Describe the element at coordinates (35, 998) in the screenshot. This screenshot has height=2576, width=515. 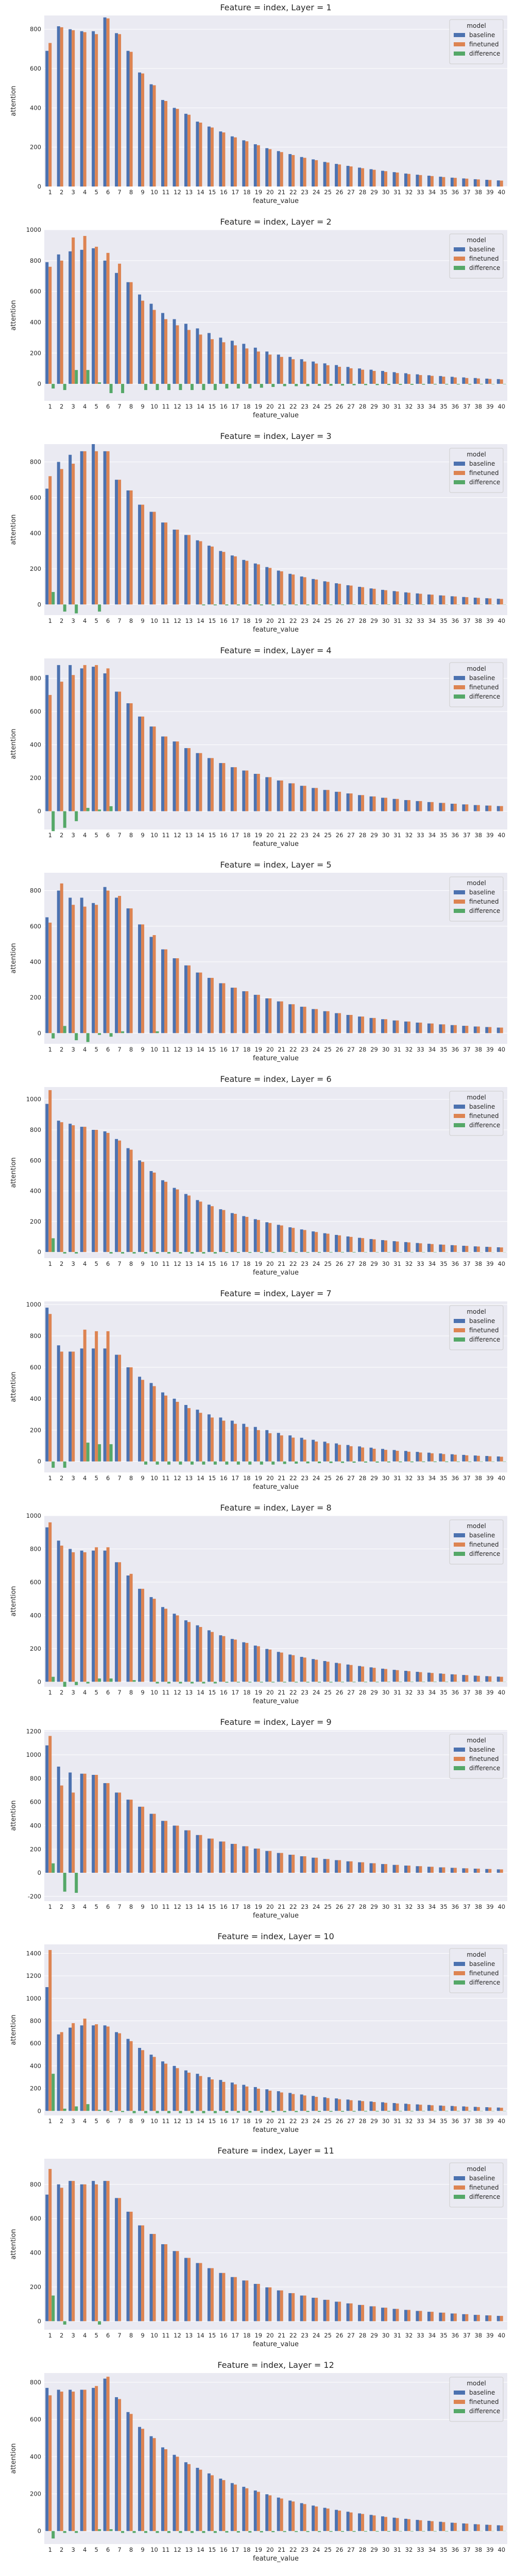
I see `y-tick-label: 200` at that location.